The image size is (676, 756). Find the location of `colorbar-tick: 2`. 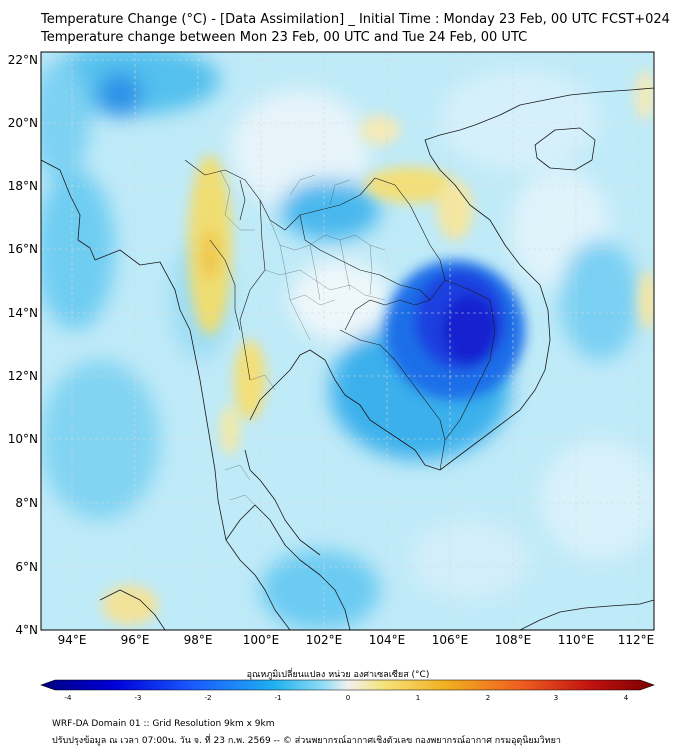

colorbar-tick: 2 is located at coordinates (488, 698).